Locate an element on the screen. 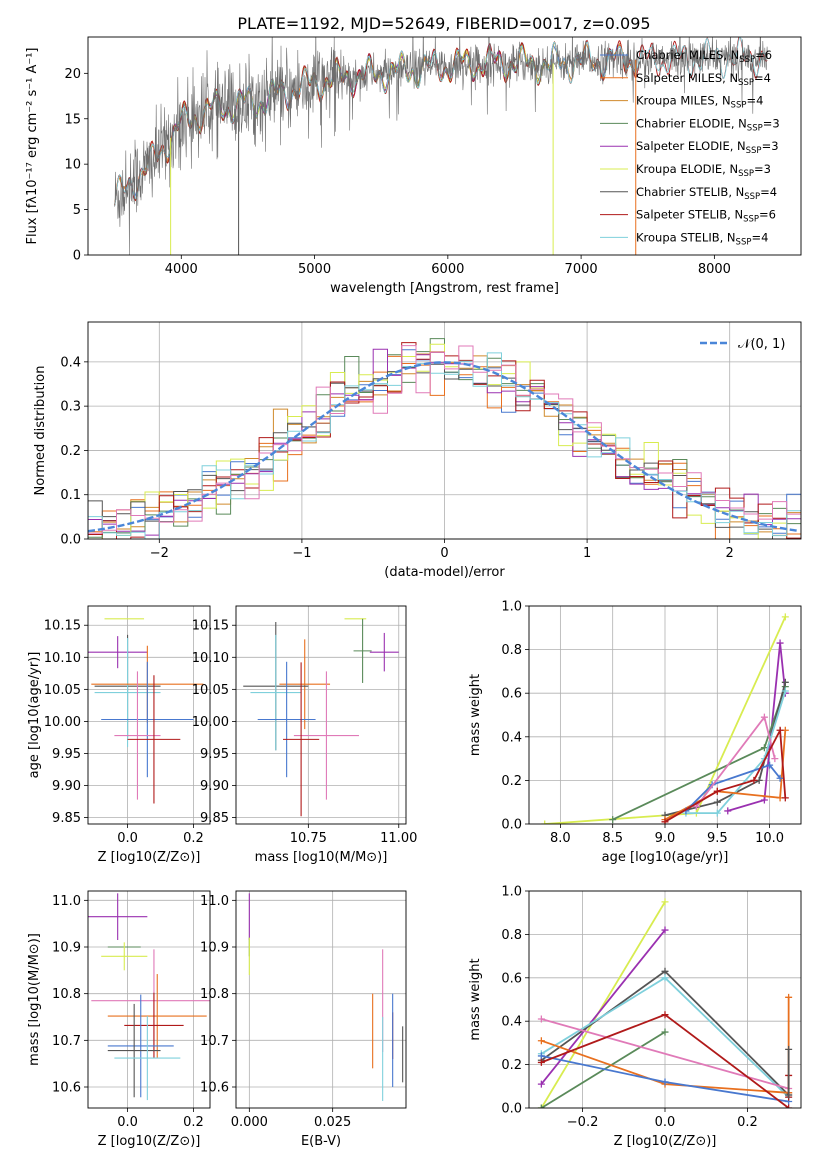 This screenshot has height=1170, width=819. spectrum-observed-line is located at coordinates (441, 146).